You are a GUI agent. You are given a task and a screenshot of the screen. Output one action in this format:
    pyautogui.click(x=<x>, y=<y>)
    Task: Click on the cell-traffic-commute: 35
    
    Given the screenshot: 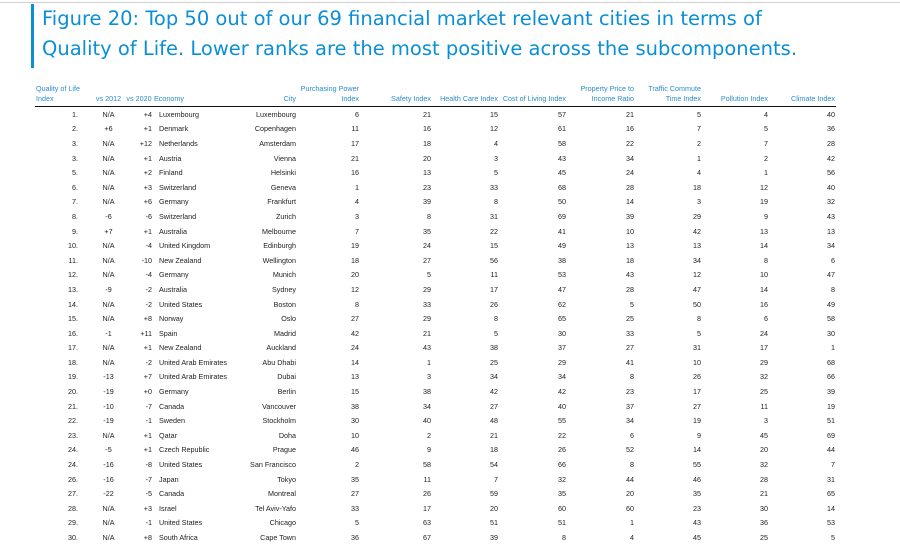 What is the action you would take?
    pyautogui.click(x=697, y=494)
    